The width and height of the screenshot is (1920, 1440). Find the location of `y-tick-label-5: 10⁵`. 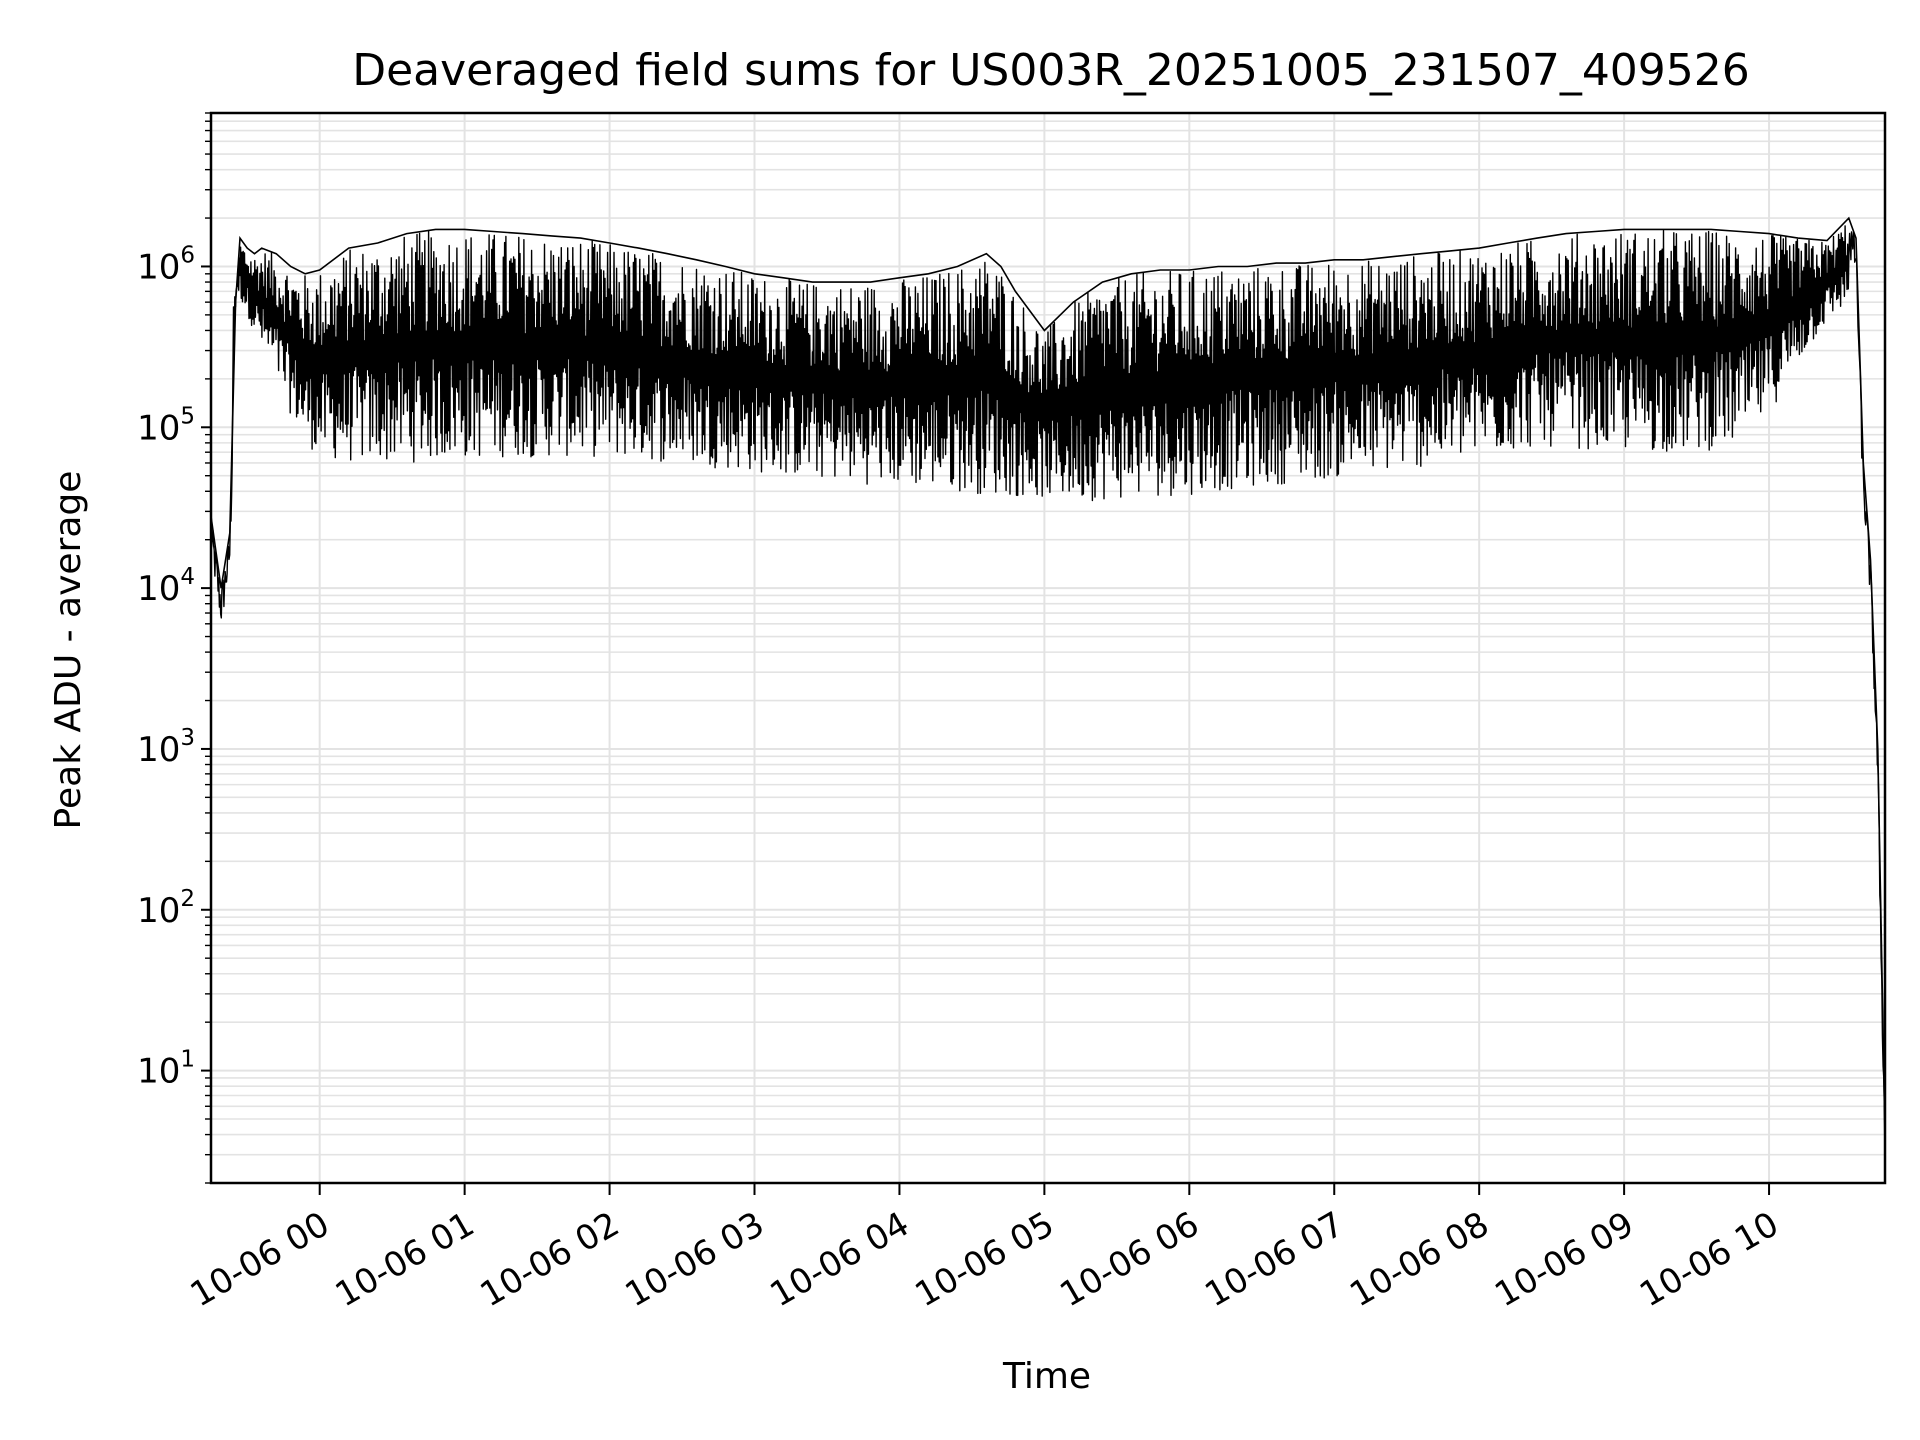

y-tick-label-5: 10⁵ is located at coordinates (166, 425).